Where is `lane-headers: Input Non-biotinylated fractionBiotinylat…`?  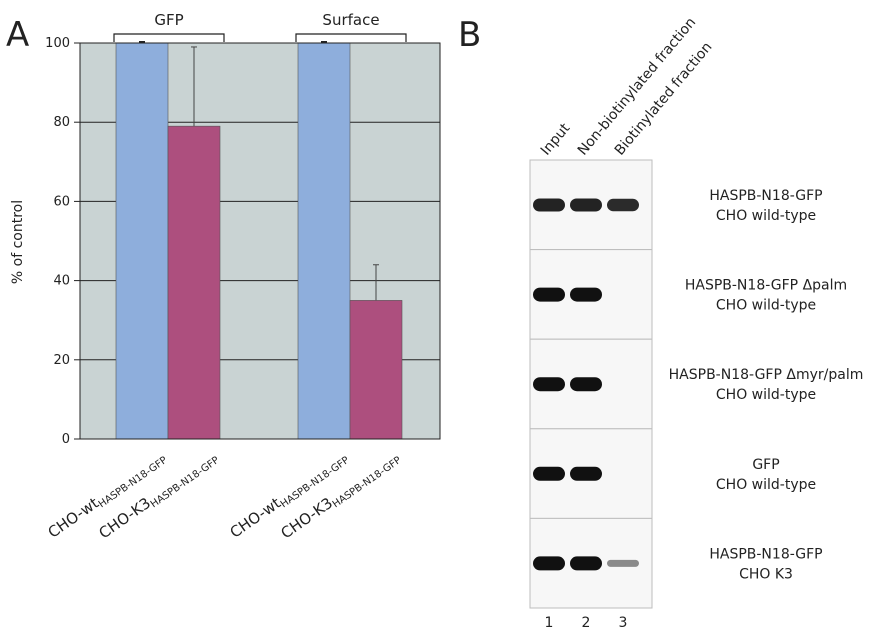
lane-headers: Input Non-biotinylated fractionBiotinylat… is located at coordinates (627, 87).